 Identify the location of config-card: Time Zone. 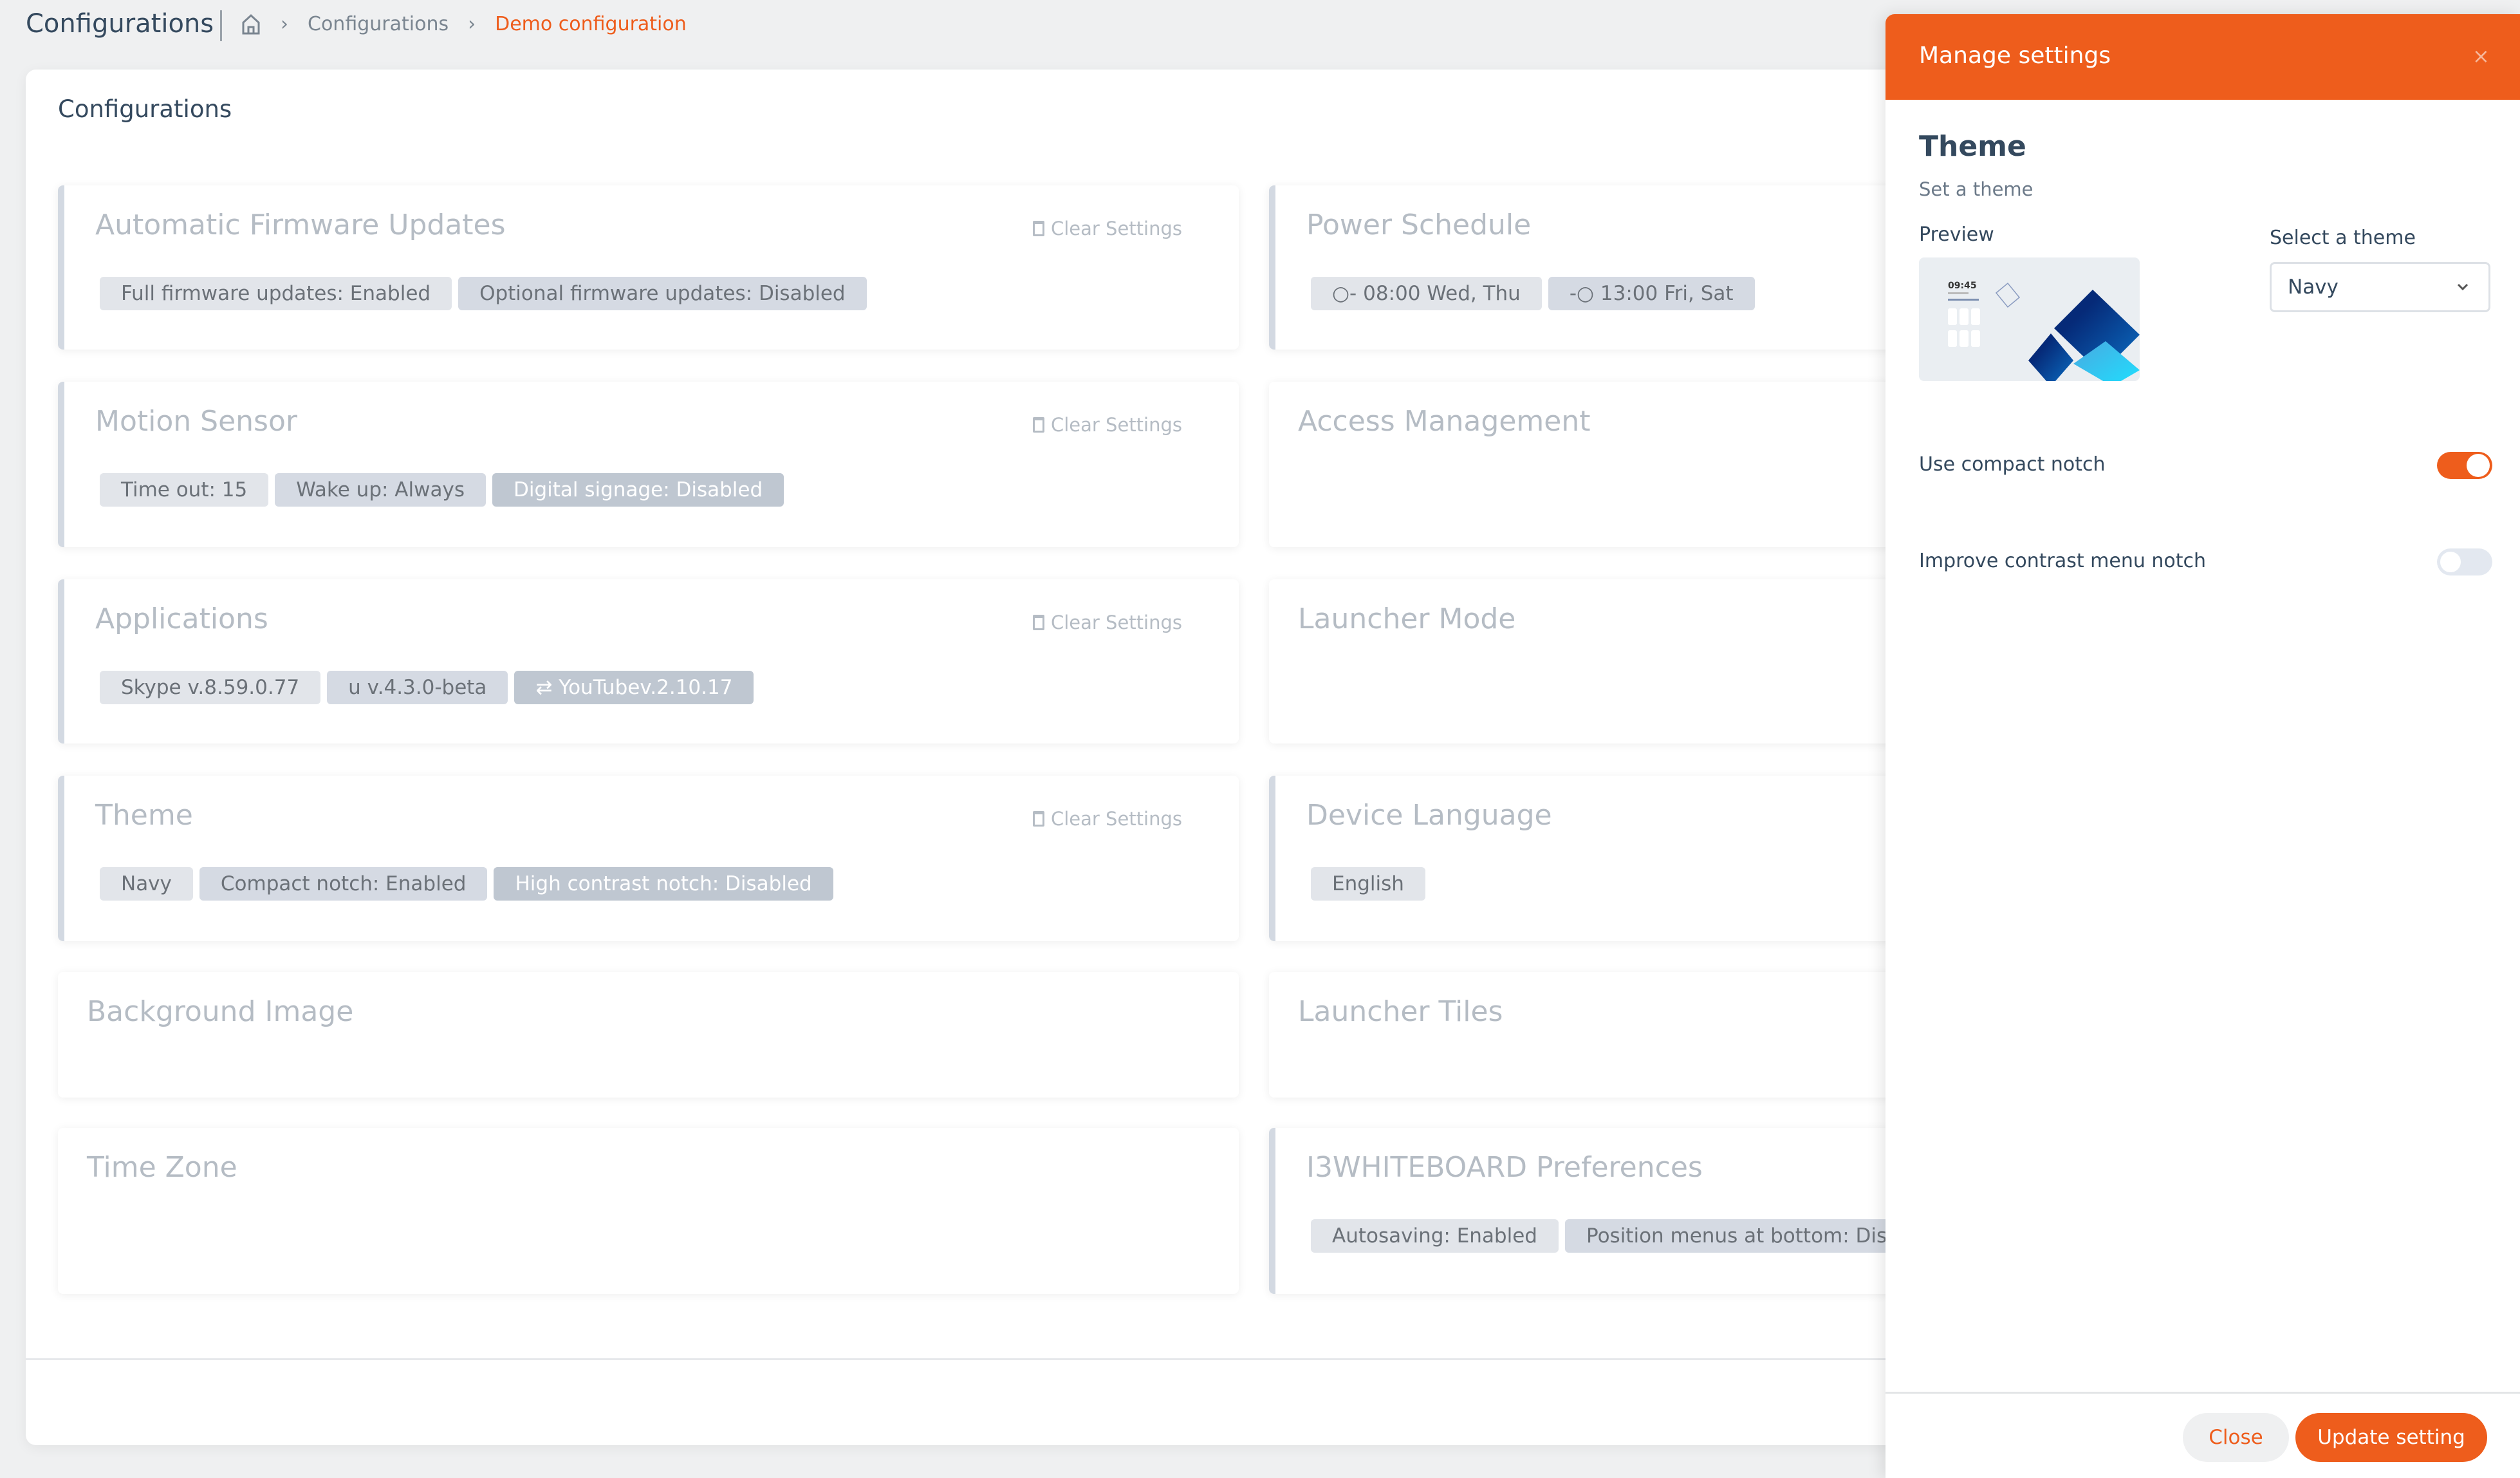
(648, 1211).